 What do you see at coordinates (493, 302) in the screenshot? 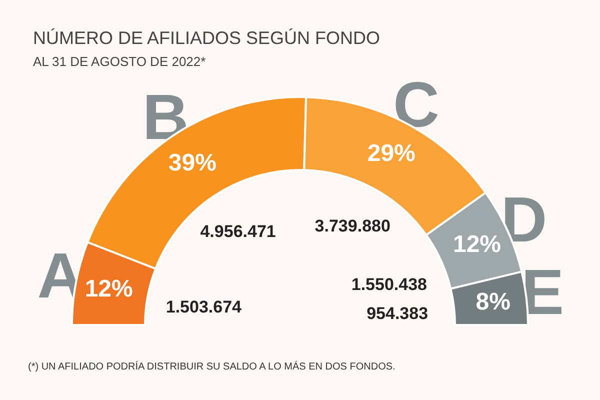
I see `text: 8%` at bounding box center [493, 302].